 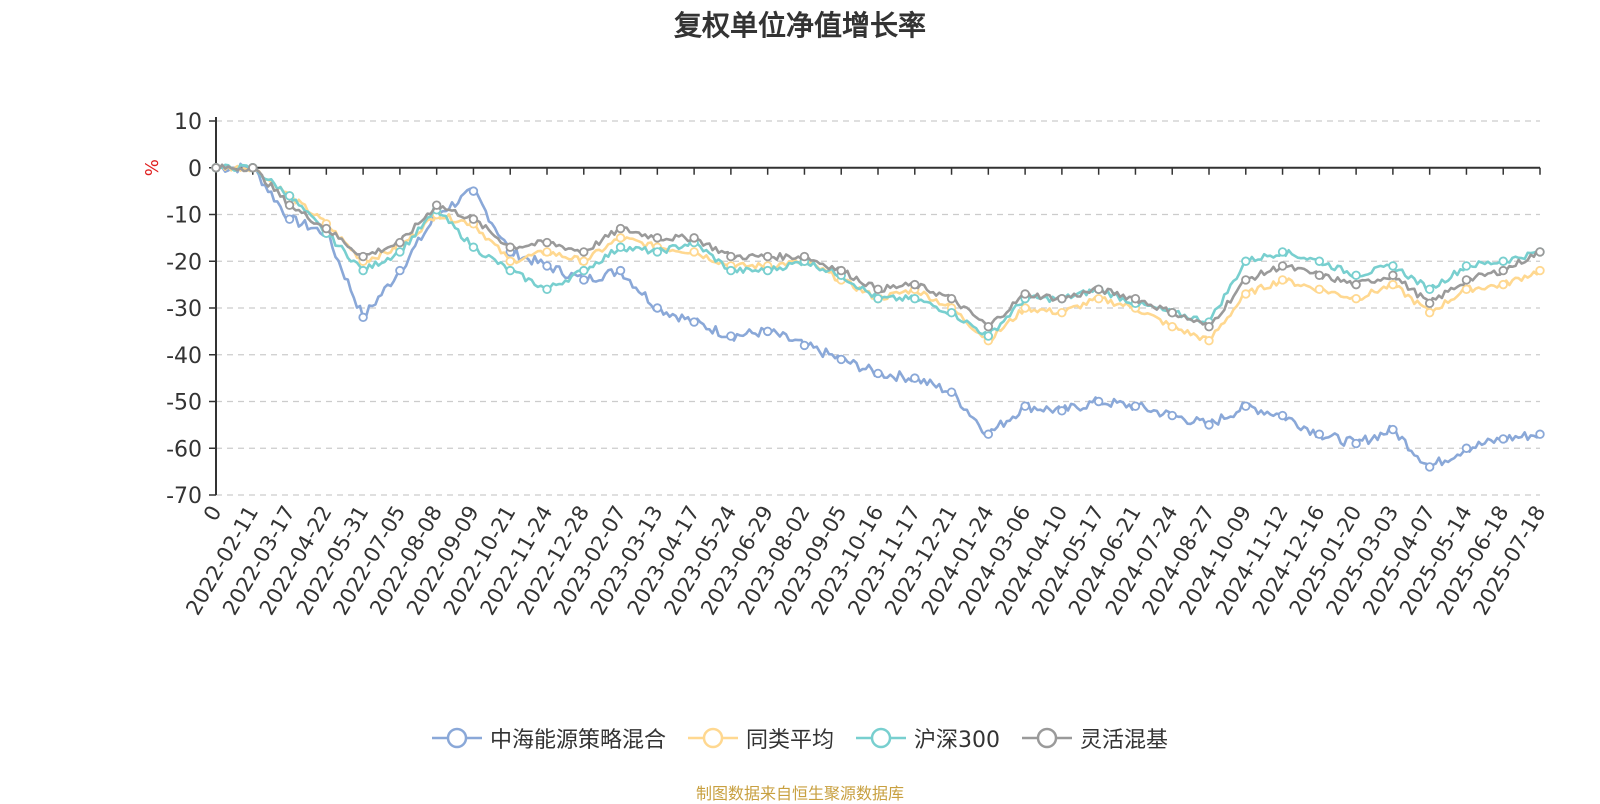 What do you see at coordinates (184, 356) in the screenshot?
I see `y-tick-label: -40` at bounding box center [184, 356].